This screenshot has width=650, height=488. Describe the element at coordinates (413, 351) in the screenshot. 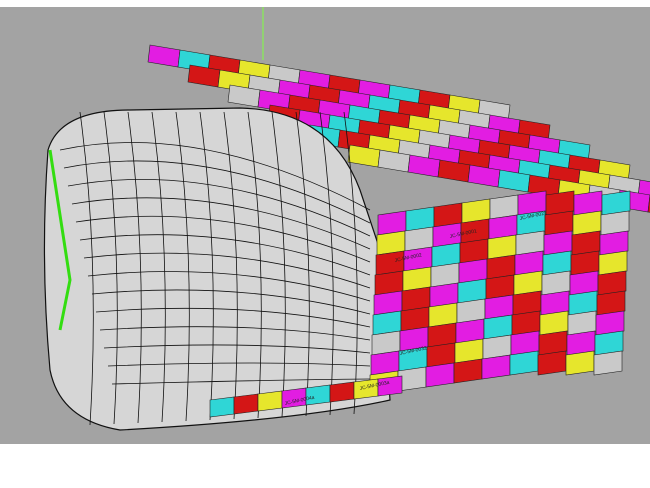

I see `panel-label: JC-5M-0032` at that location.